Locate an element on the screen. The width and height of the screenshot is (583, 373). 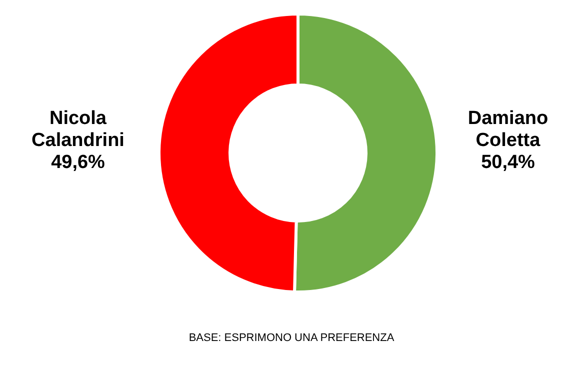
slice-label: Nicola Calandrini is located at coordinates (78, 129).